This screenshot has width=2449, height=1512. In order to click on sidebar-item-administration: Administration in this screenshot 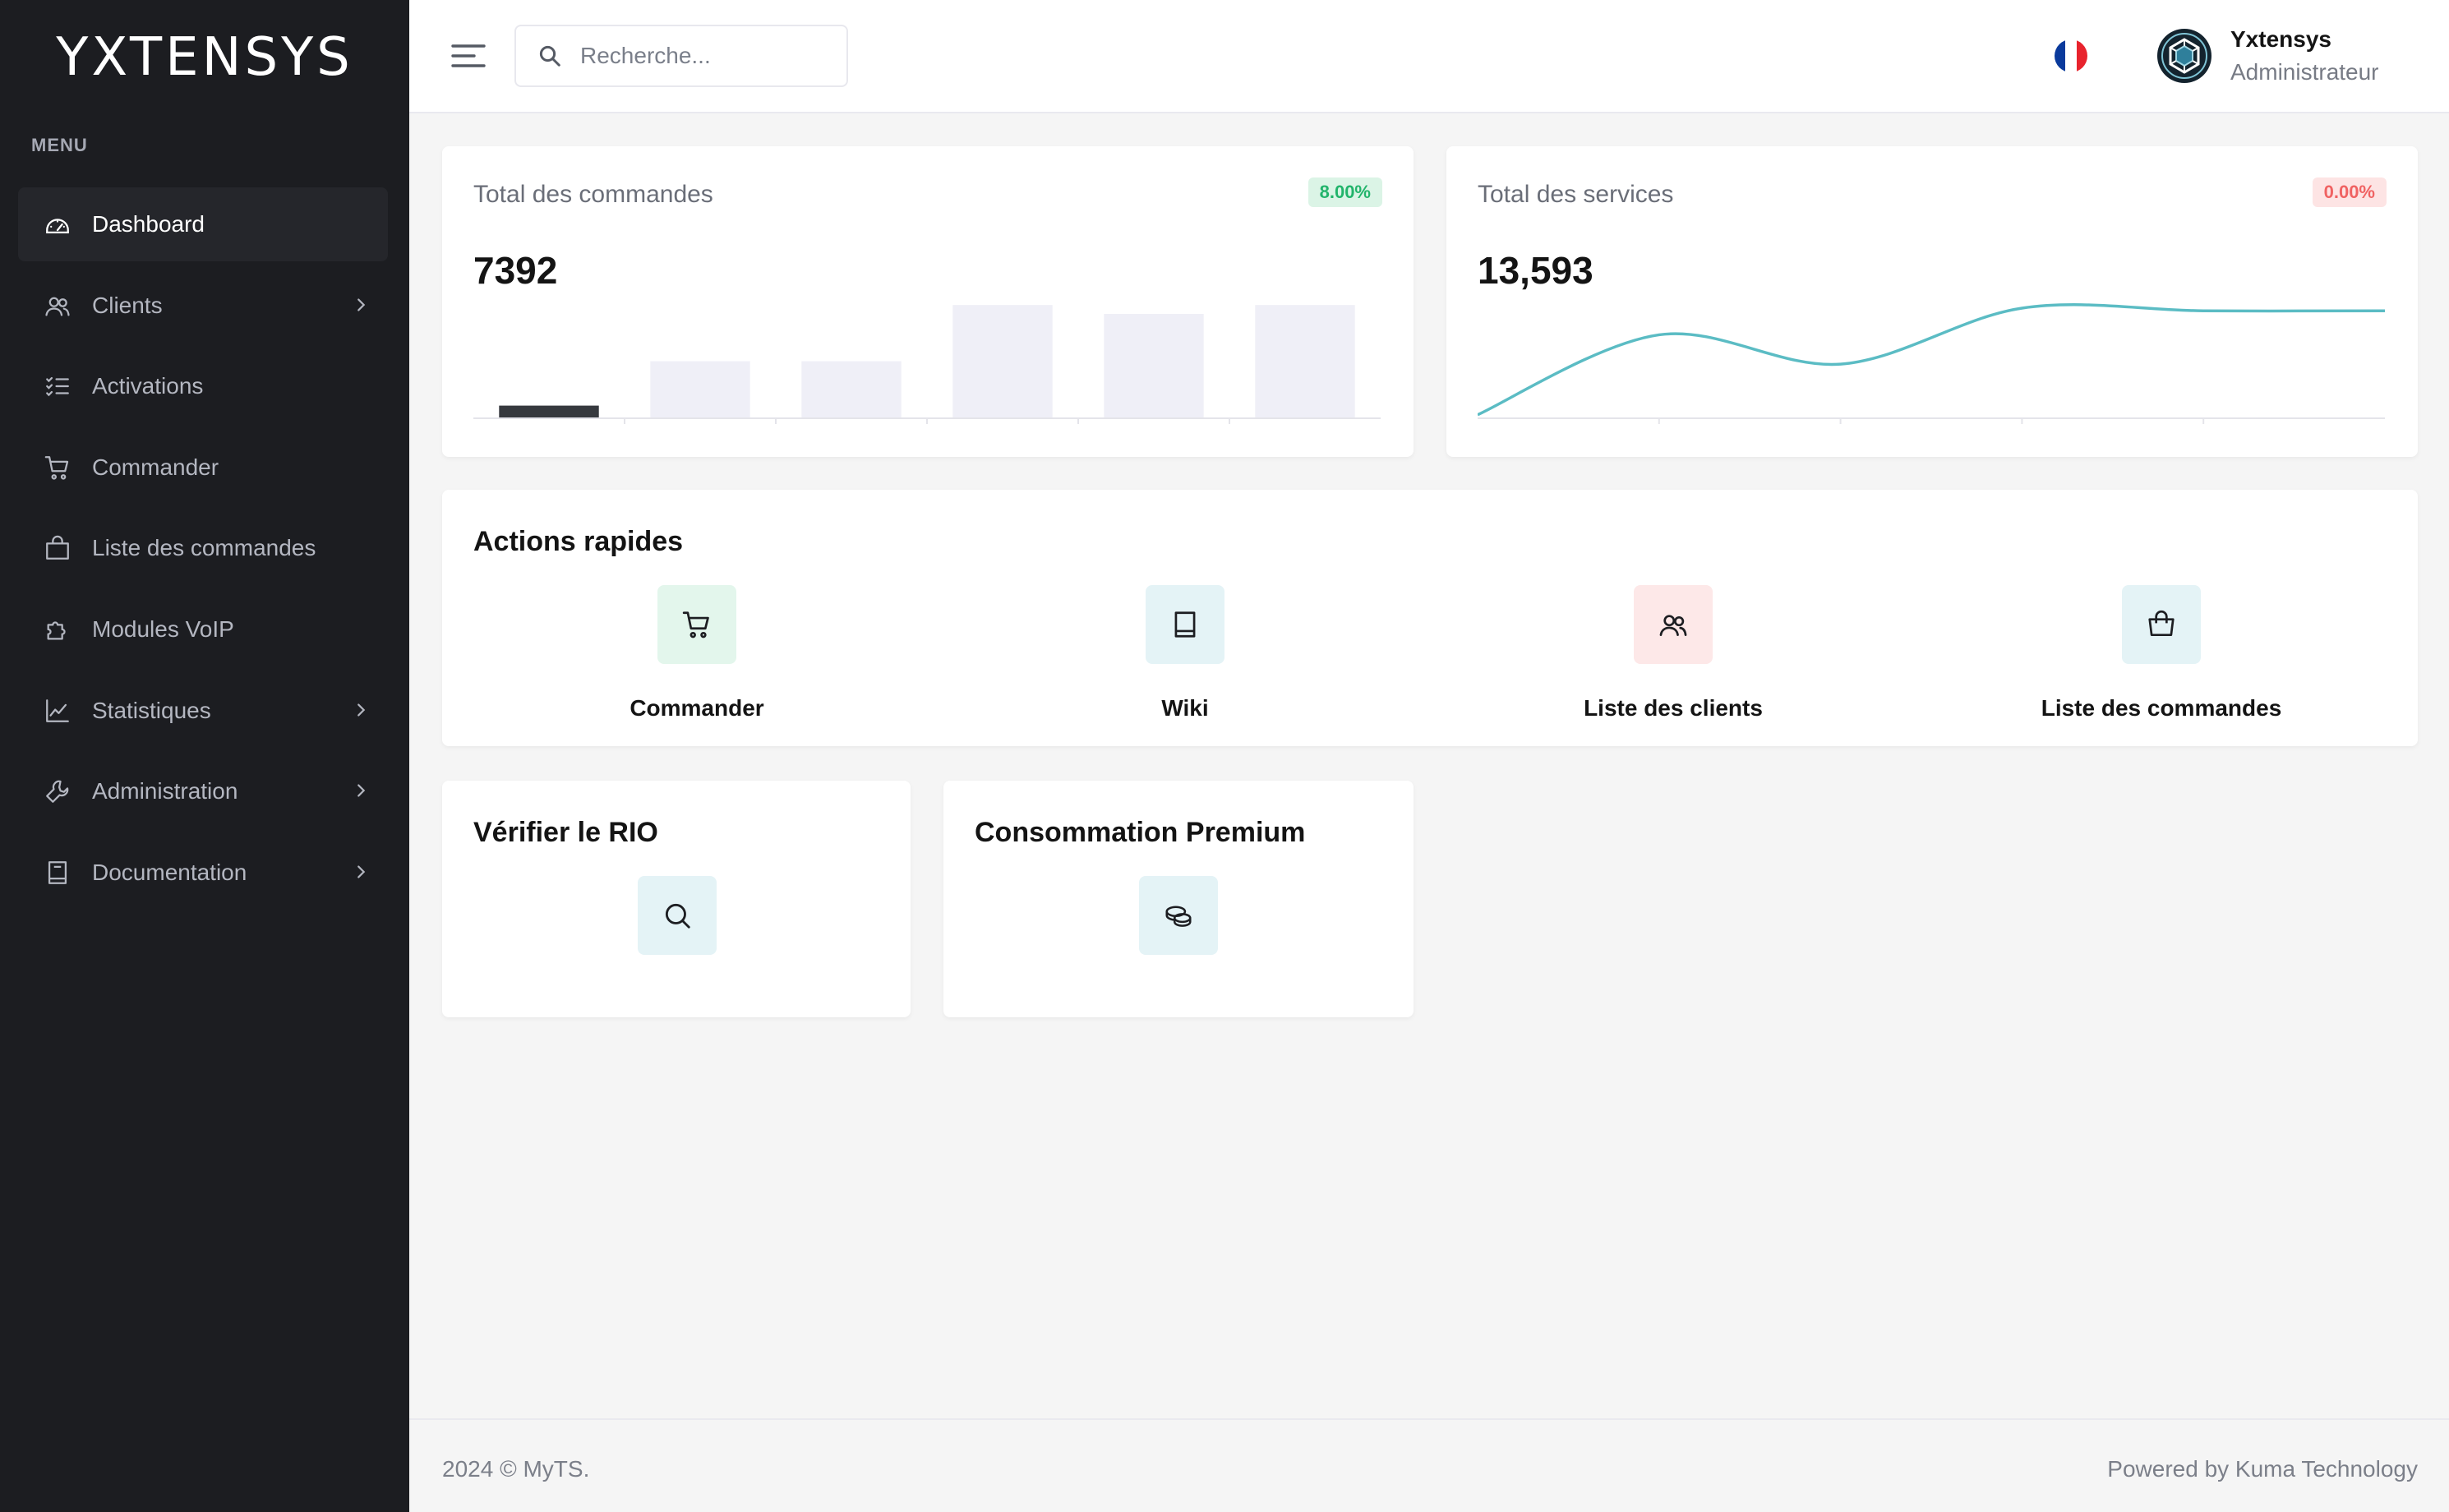, I will do `click(203, 791)`.